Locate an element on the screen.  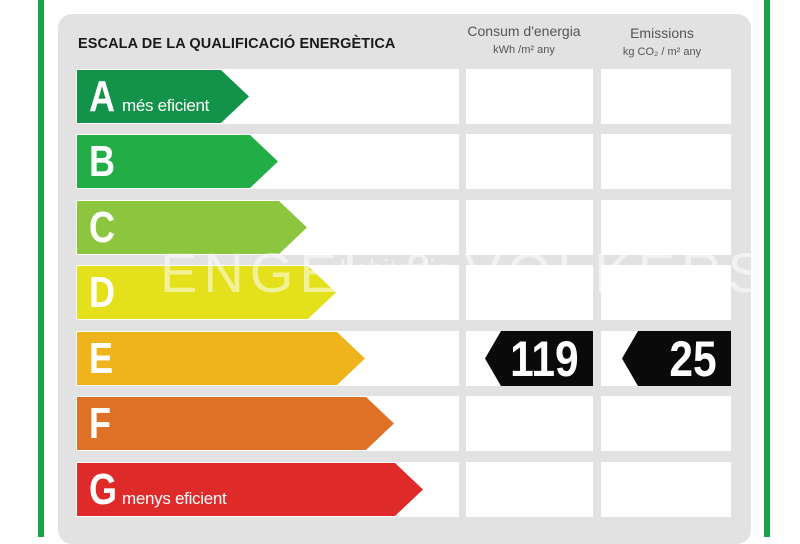
scale-title: ESCALA DE LA QUALIFICACIÓ ENERGÈTICA is located at coordinates (237, 44).